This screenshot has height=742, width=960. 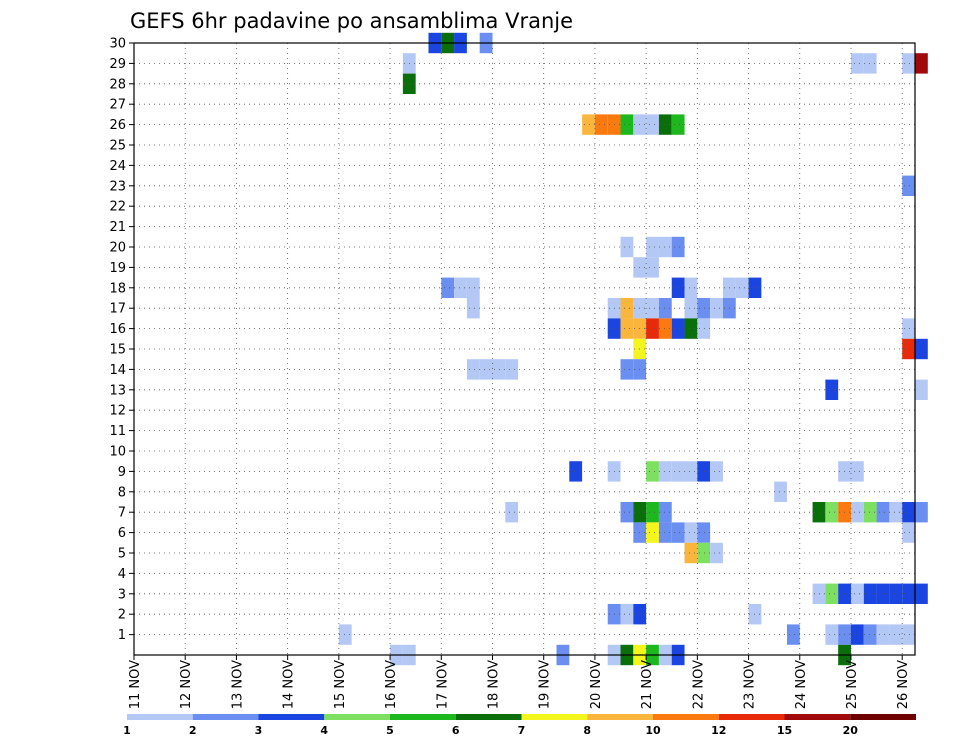 I want to click on x-tick-label: 21 NOV, so click(x=647, y=684).